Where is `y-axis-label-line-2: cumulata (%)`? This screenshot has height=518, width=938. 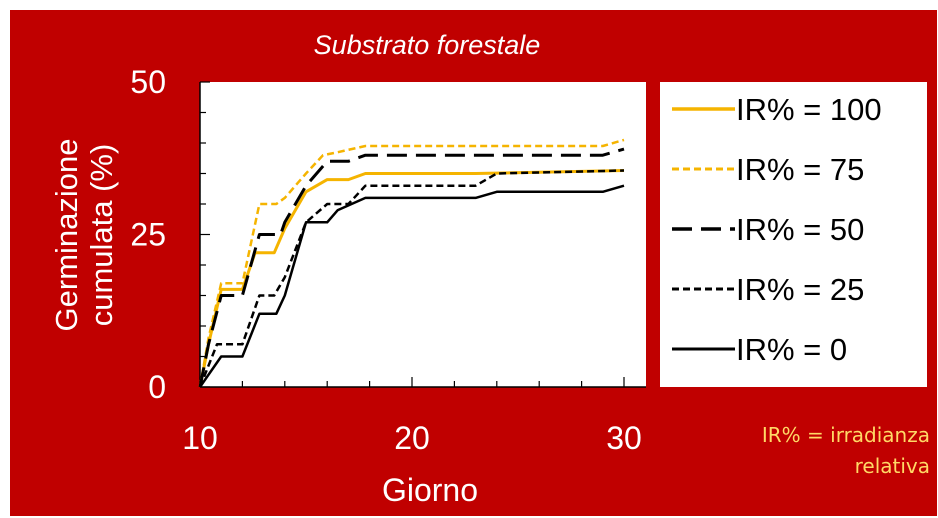
y-axis-label-line-2: cumulata (%) is located at coordinates (101, 235).